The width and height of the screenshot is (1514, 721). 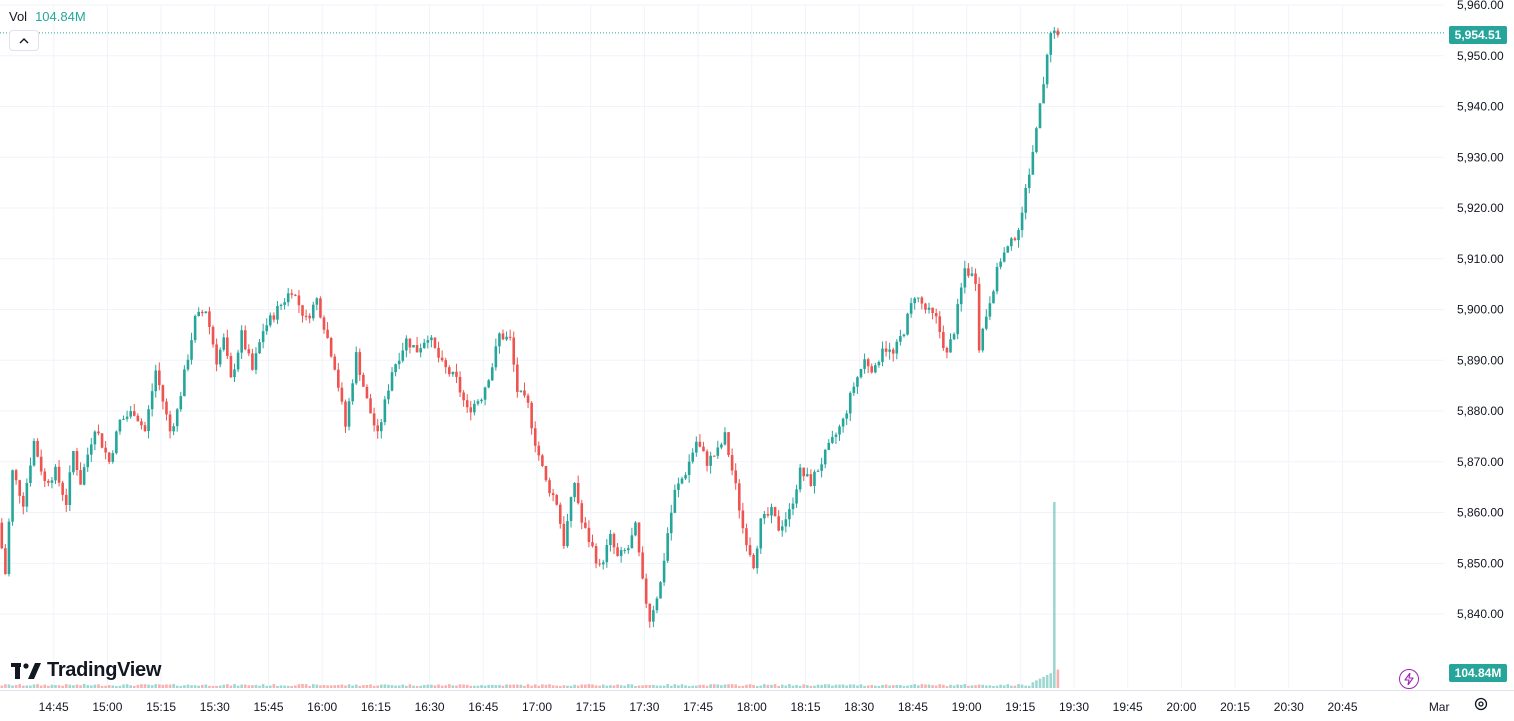 I want to click on x-tick-label: 17:45, so click(x=698, y=707).